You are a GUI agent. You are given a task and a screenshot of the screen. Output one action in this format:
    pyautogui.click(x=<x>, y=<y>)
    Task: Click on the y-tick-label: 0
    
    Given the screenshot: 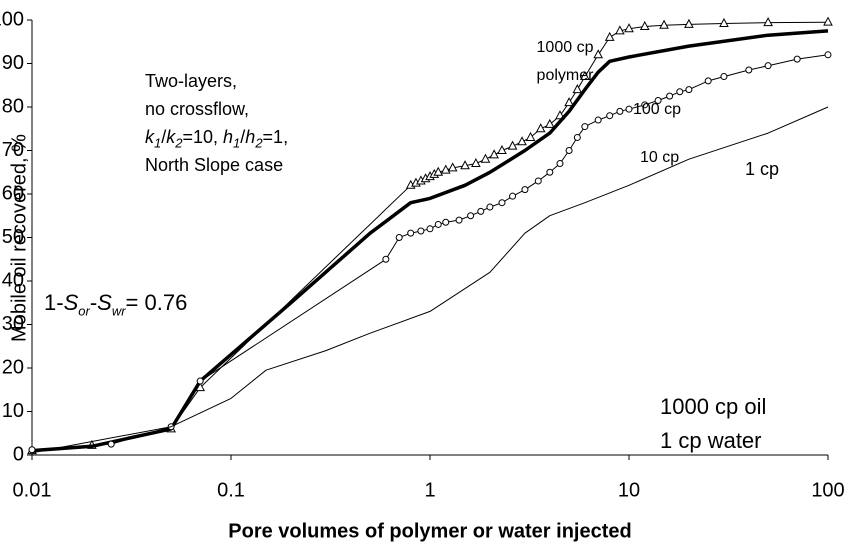 What is the action you would take?
    pyautogui.click(x=18, y=454)
    